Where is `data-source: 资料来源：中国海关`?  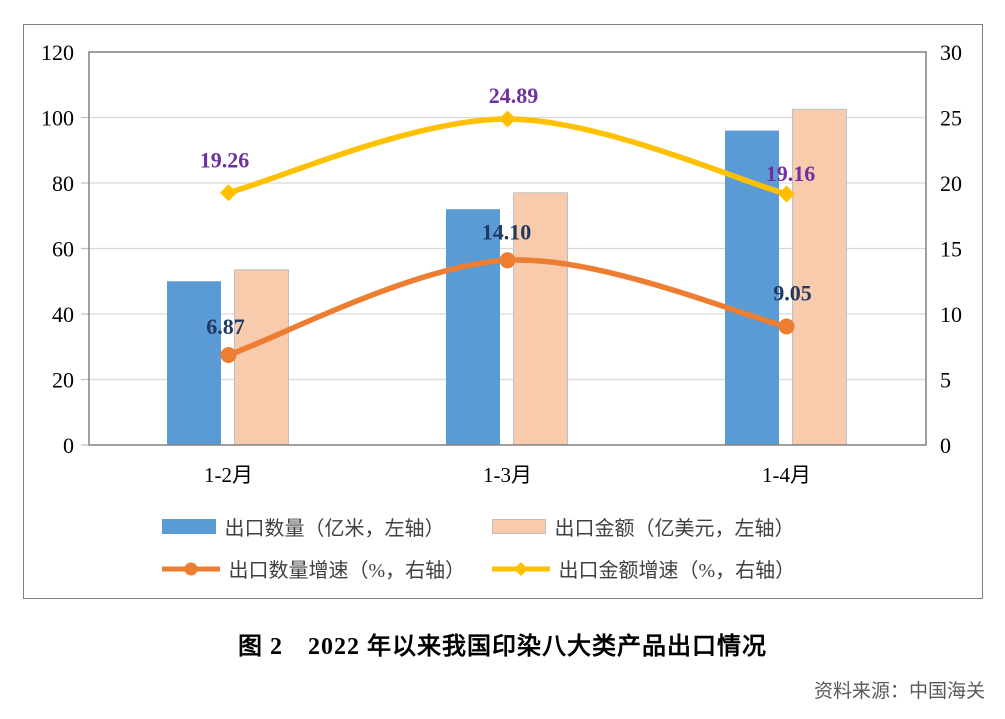 data-source: 资料来源：中国海关 is located at coordinates (899, 691).